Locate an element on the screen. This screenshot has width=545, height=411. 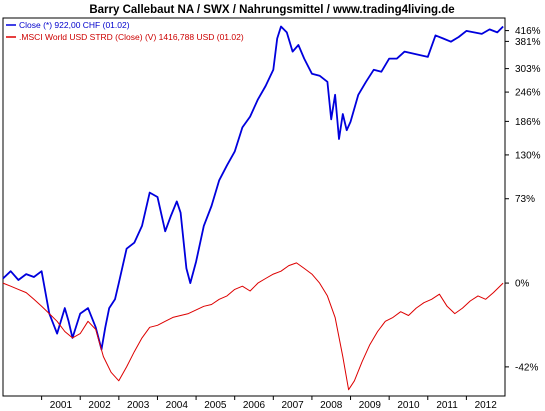
y-axis: 416%381% 303% 246% 186% 130% 73% 0% -42% is located at coordinates (523, 199).